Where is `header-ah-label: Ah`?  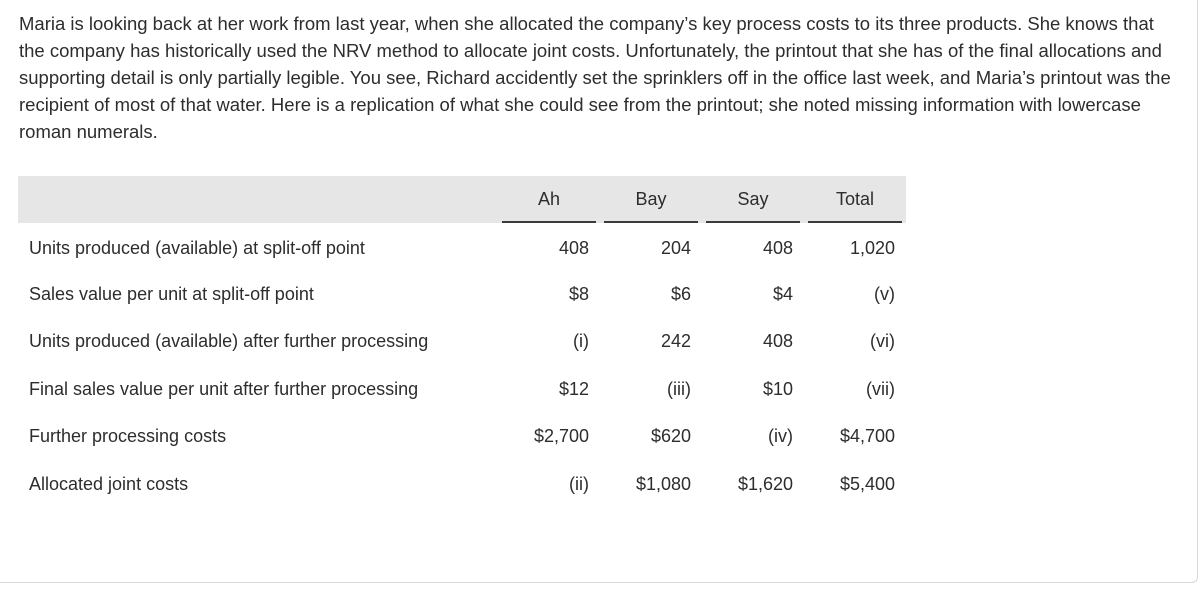 header-ah-label: Ah is located at coordinates (549, 199).